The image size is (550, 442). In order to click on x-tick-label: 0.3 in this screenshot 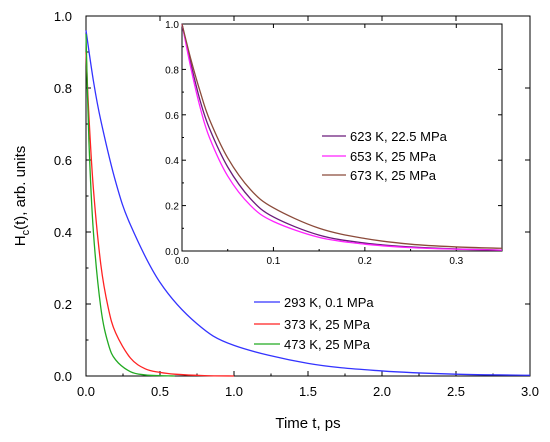, I will do `click(456, 261)`.